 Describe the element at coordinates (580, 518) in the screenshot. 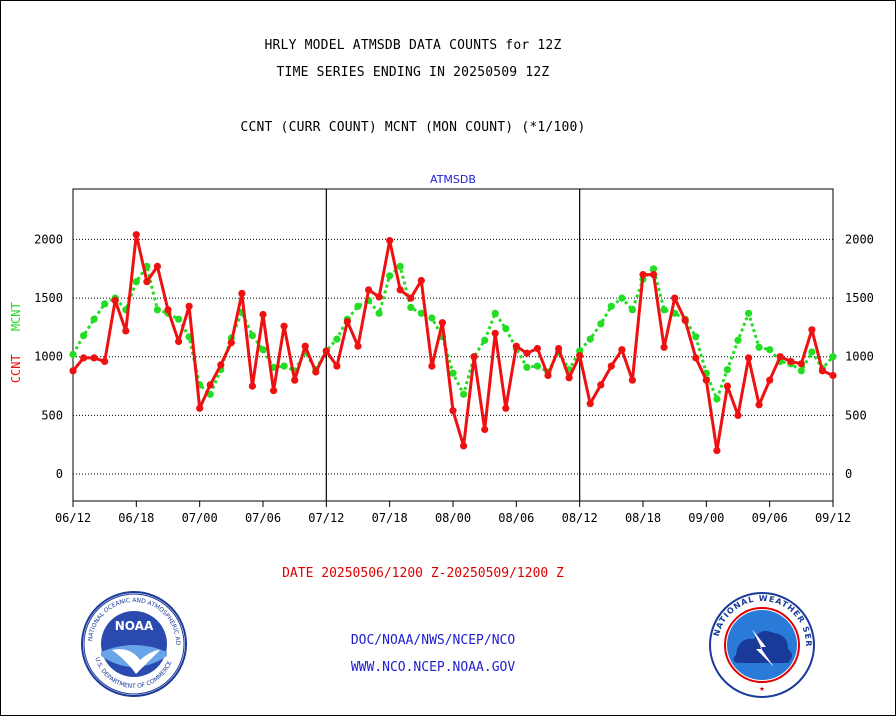

I see `x-tick-label: 08/12` at that location.